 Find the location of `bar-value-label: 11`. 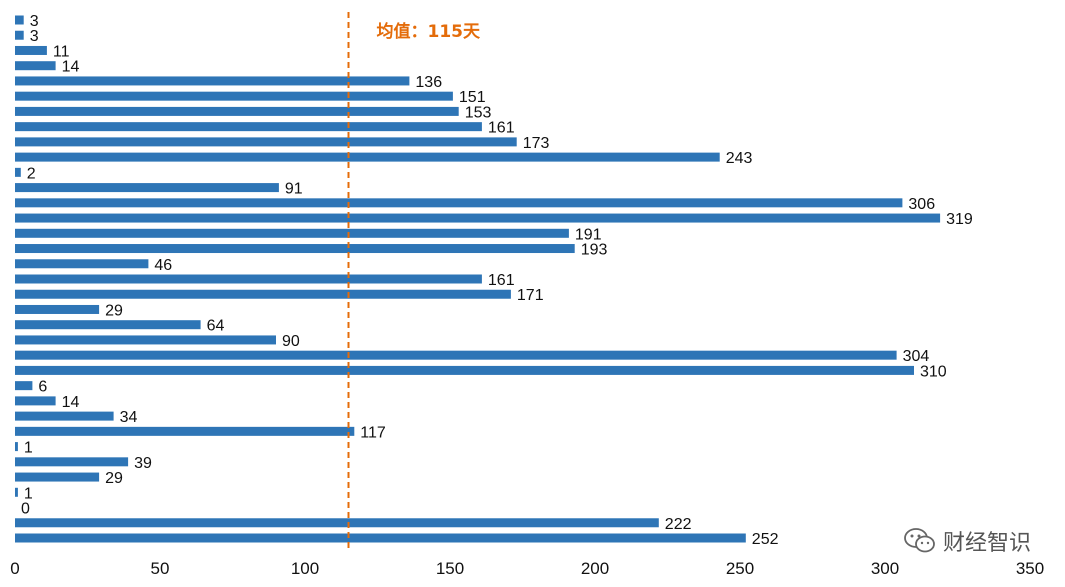

bar-value-label: 11 is located at coordinates (61, 51).